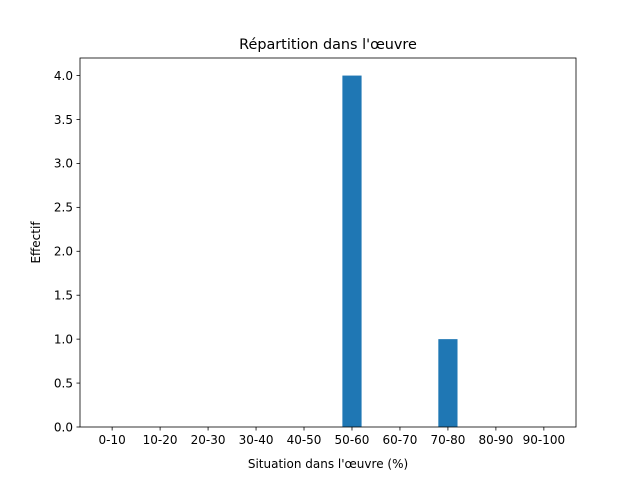 The width and height of the screenshot is (640, 484). I want to click on x-tick-label: 70-80, so click(447, 440).